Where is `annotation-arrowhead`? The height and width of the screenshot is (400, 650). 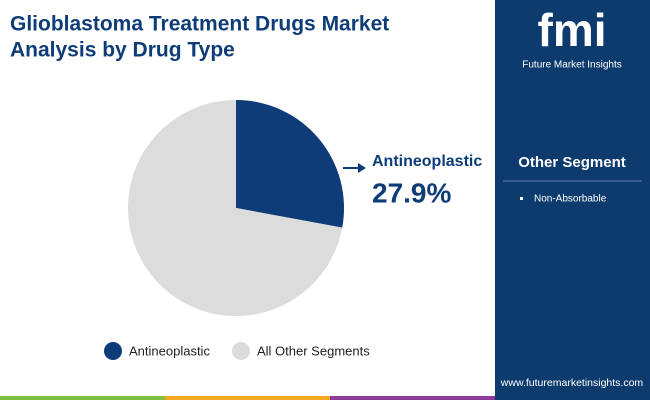 annotation-arrowhead is located at coordinates (362, 168).